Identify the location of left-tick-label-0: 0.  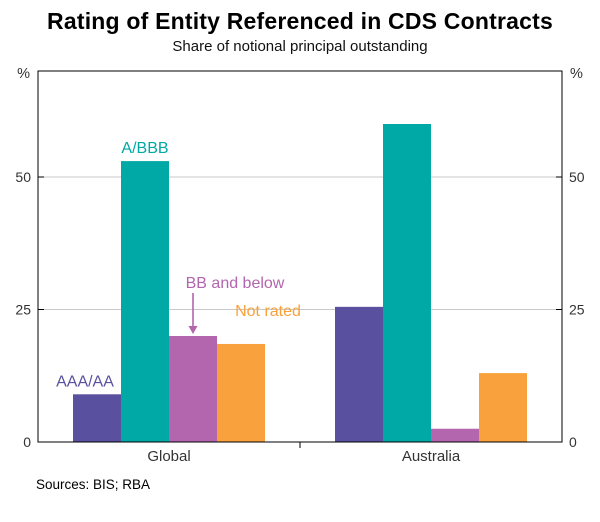
(27, 442).